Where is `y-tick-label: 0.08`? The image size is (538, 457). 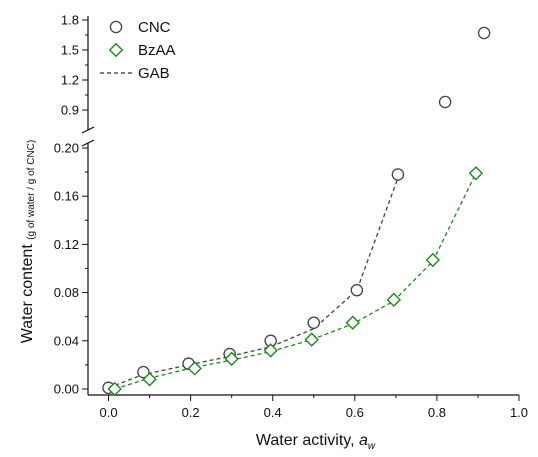
y-tick-label: 0.08 is located at coordinates (66, 292).